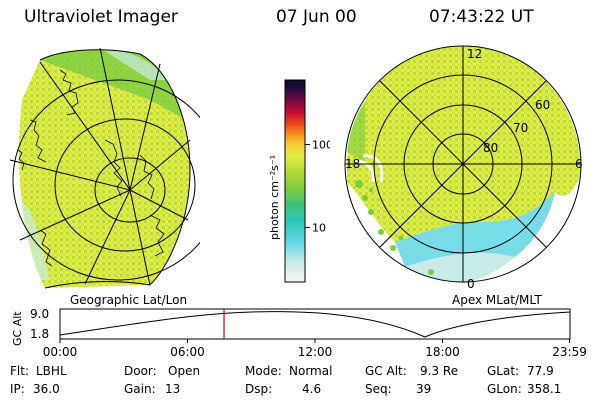 Image resolution: width=600 pixels, height=400 pixels. I want to click on info-value: 77.9, so click(540, 371).